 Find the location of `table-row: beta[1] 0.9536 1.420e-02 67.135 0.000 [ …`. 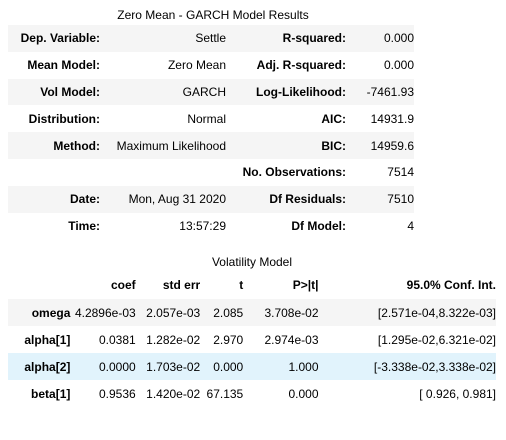

table-row: beta[1] 0.9536 1.420e-02 67.135 0.000 [ … is located at coordinates (252, 393).